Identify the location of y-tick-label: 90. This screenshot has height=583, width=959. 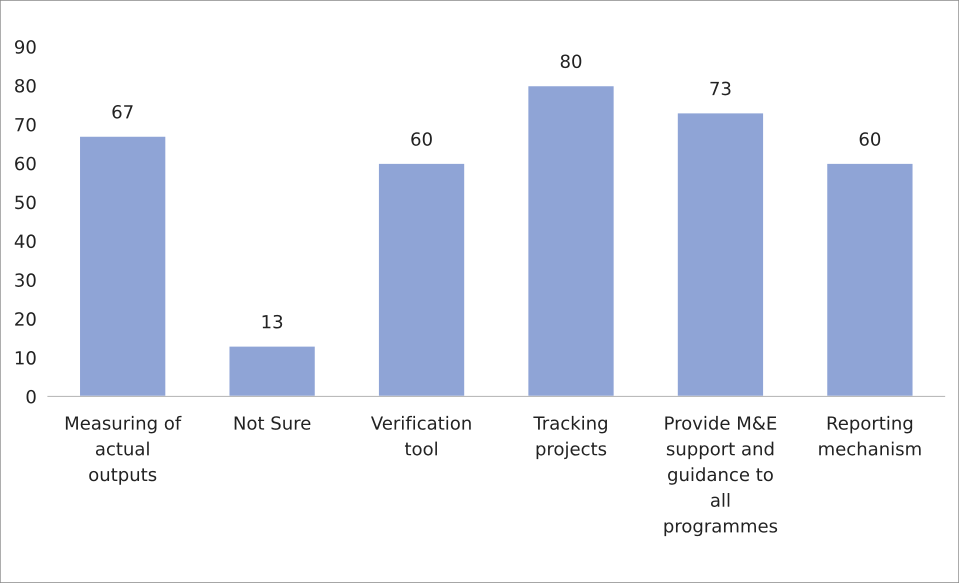
(25, 47).